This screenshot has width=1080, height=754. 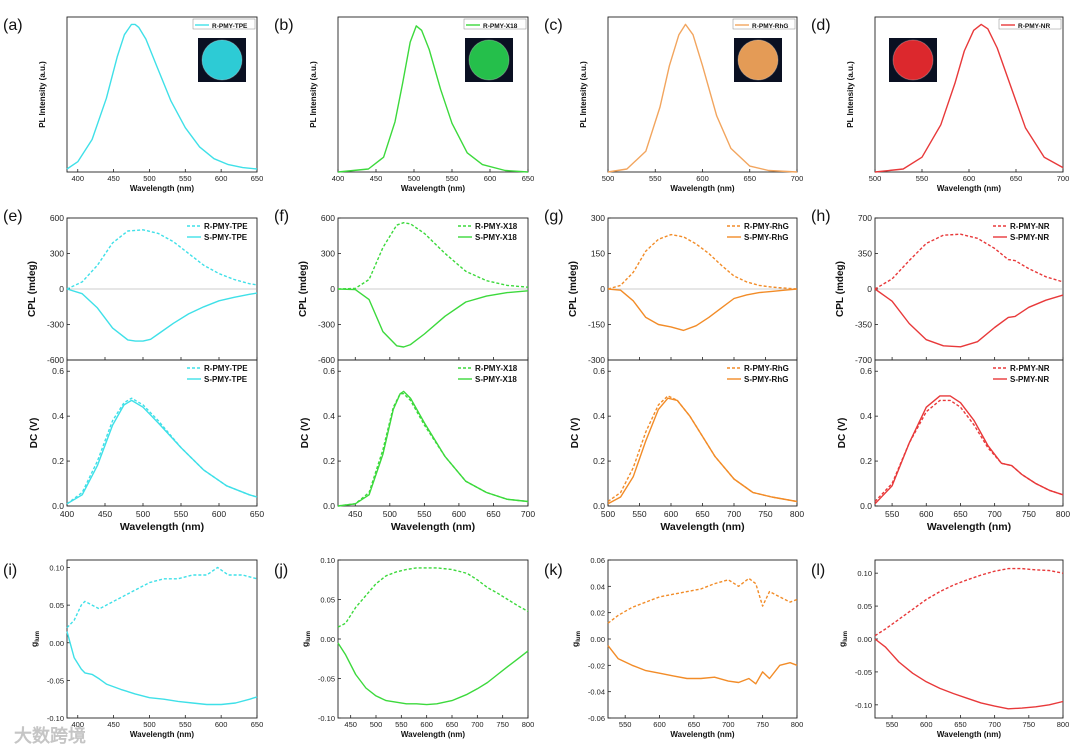 What do you see at coordinates (821, 216) in the screenshot?
I see `panel-label: (h)` at bounding box center [821, 216].